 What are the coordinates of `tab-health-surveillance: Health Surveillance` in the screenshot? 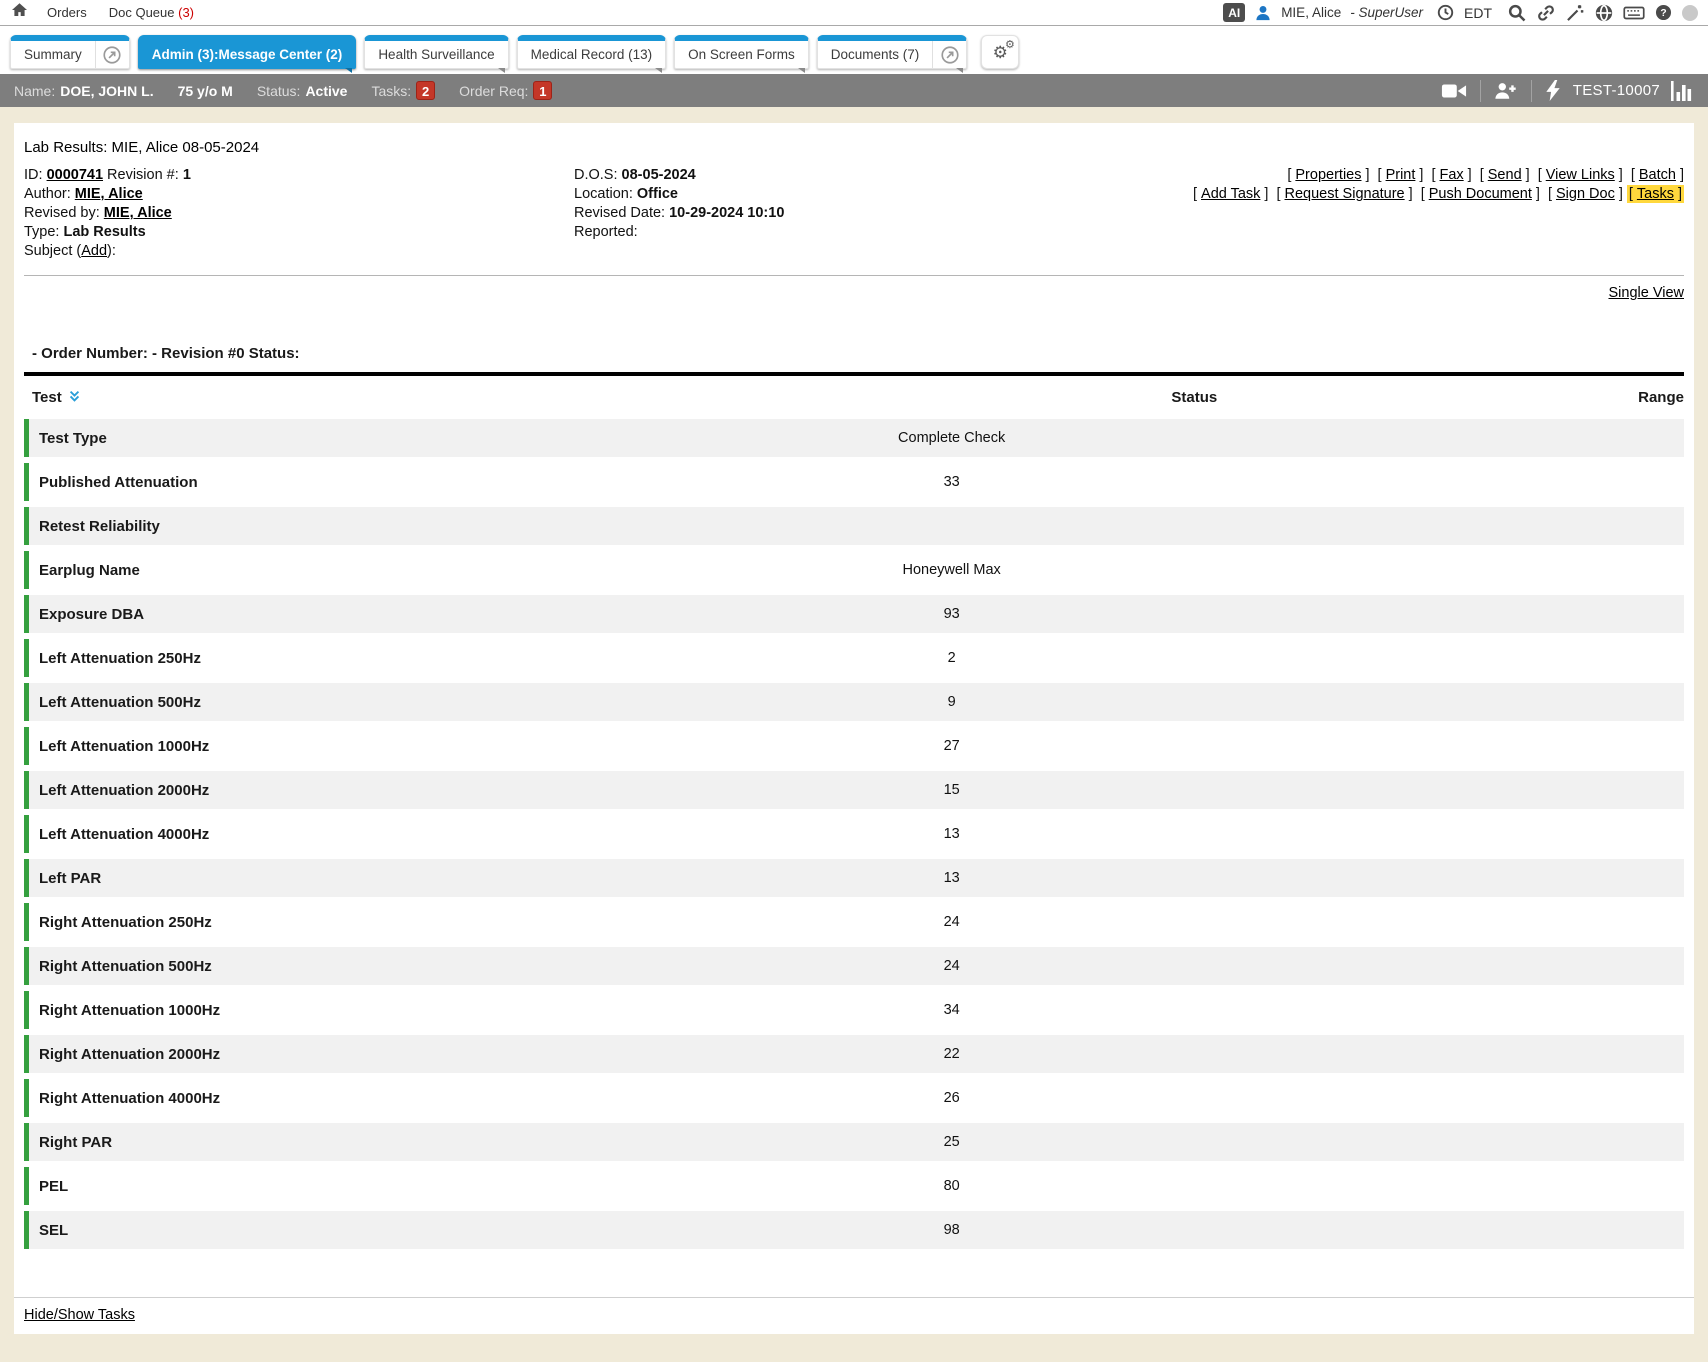 It's located at (436, 54).